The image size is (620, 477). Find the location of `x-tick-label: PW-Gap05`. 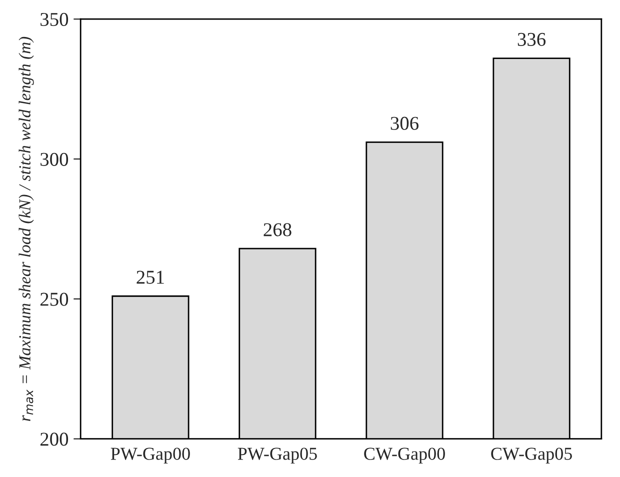

x-tick-label: PW-Gap05 is located at coordinates (277, 456).